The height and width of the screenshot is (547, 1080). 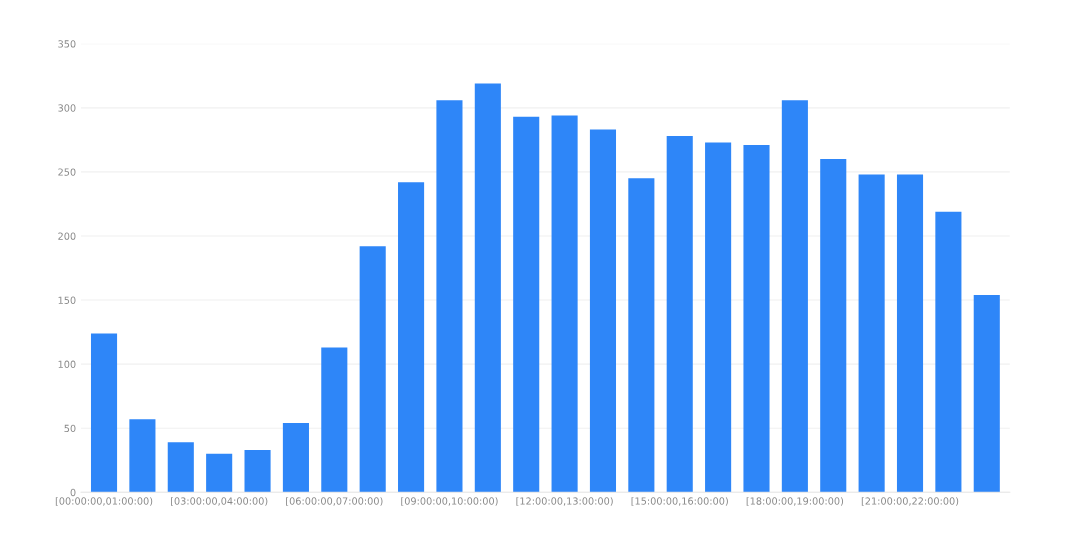 I want to click on y-tick-label: 300, so click(x=67, y=108).